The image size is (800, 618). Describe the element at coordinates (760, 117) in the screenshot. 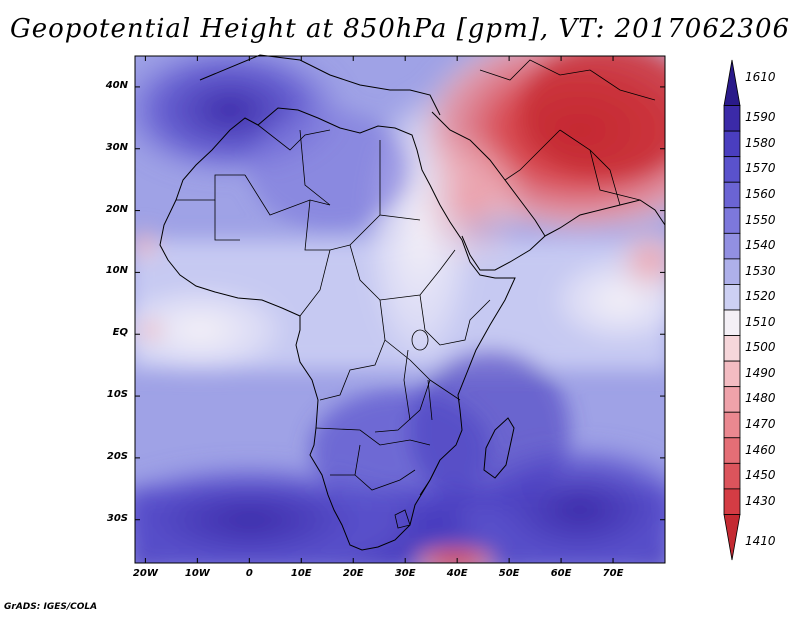

I see `colorbar-label: 1590` at that location.